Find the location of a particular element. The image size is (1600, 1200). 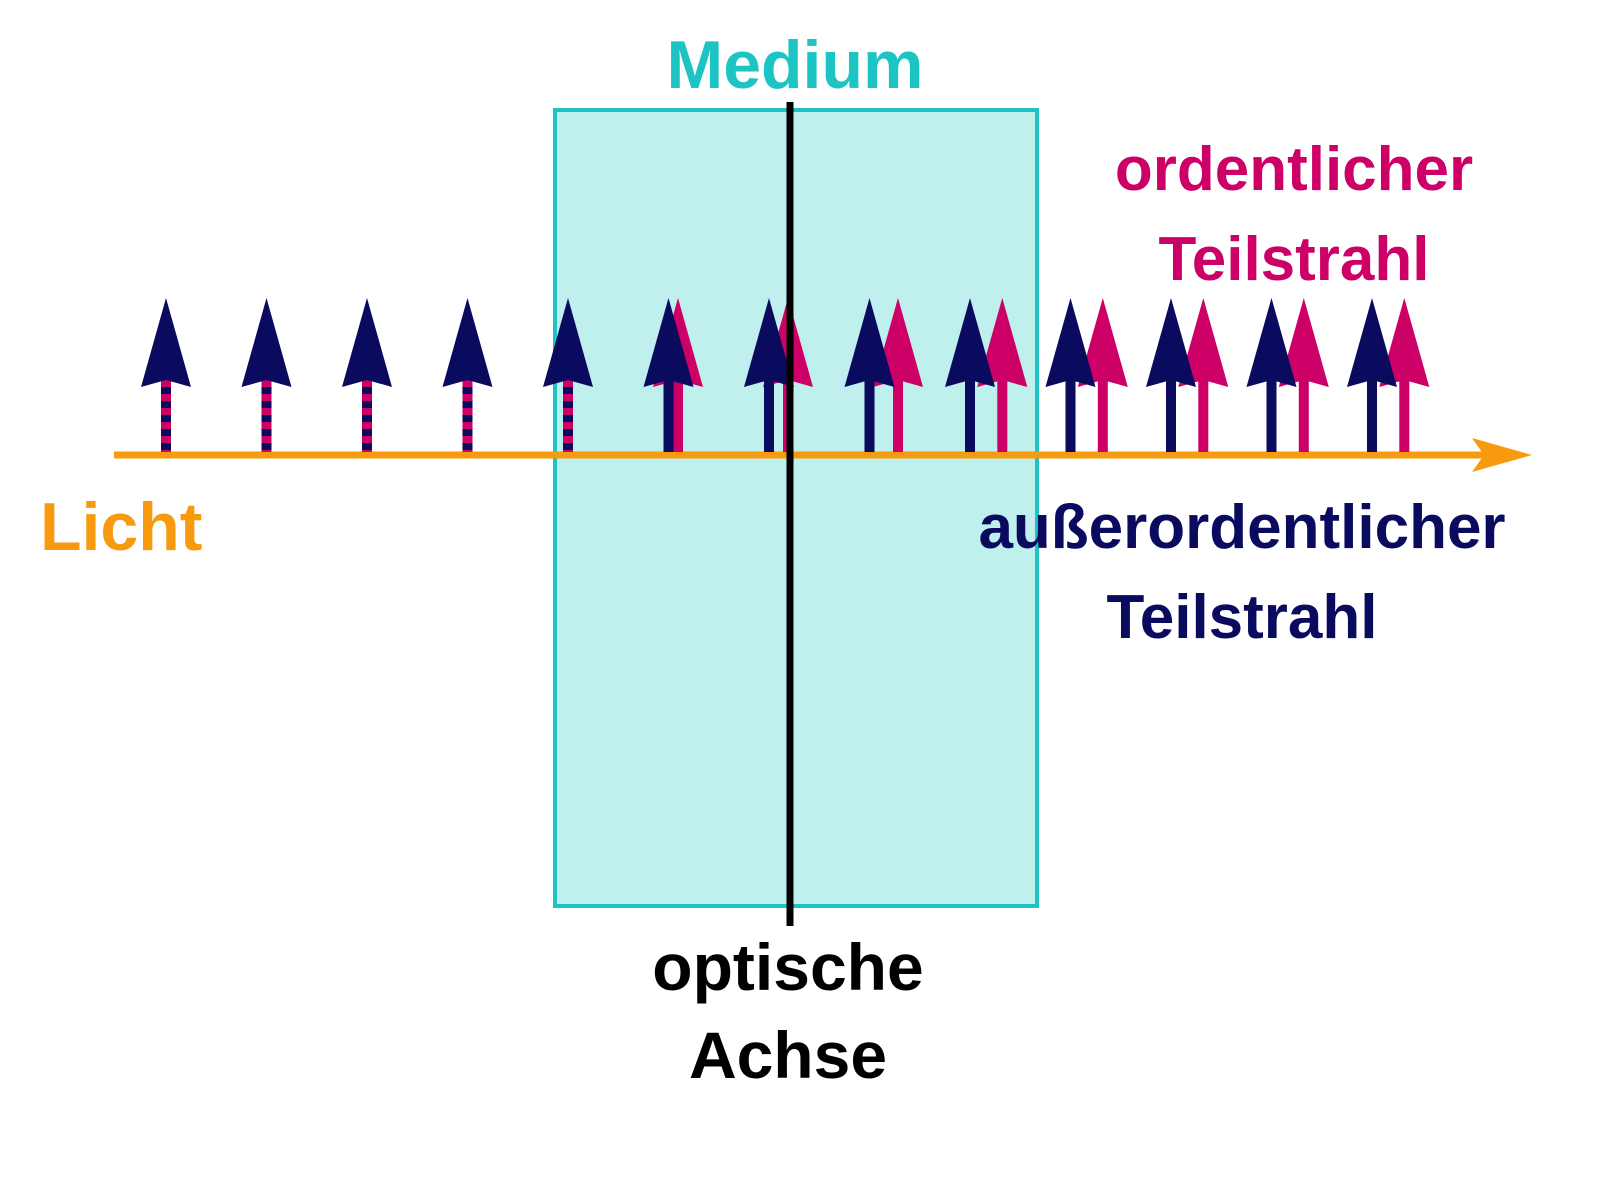

extraordinary-beam-label-line2: Teilstrahl is located at coordinates (1241, 617).